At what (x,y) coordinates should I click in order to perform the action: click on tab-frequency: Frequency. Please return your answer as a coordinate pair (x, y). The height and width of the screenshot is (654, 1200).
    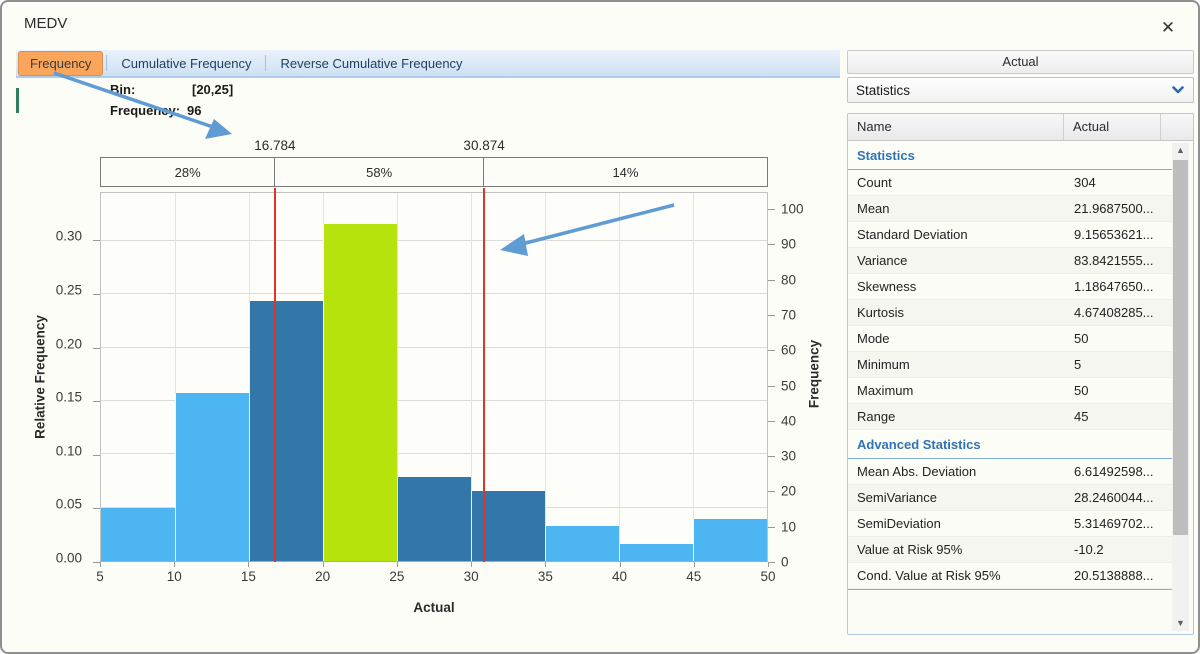
    Looking at the image, I should click on (61, 63).